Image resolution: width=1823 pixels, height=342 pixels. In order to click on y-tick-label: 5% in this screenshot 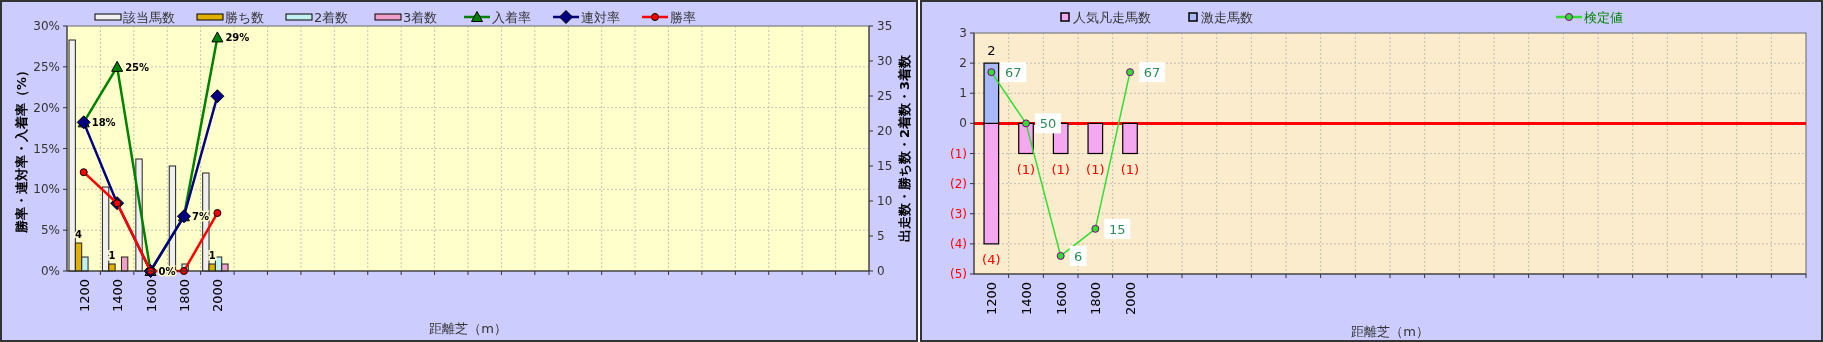, I will do `click(50, 230)`.